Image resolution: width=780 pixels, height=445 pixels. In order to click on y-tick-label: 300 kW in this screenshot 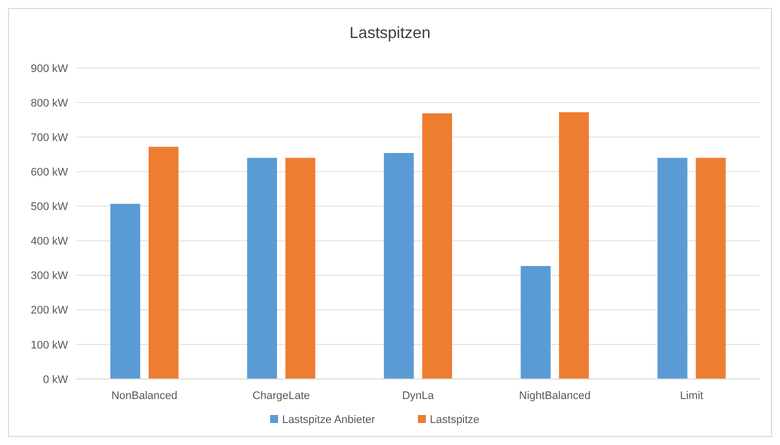, I will do `click(49, 276)`.